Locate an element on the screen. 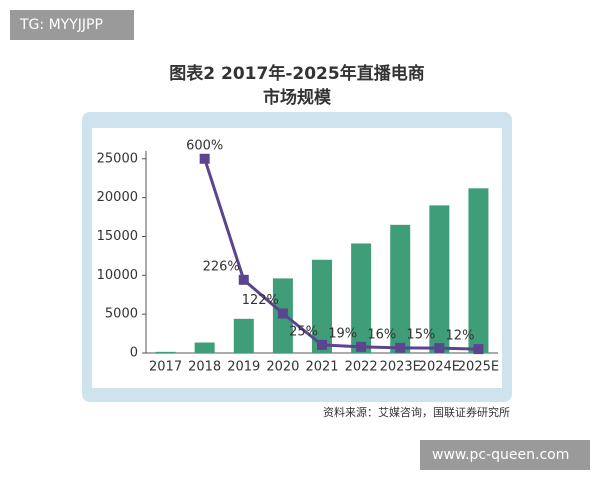  data-label: 25% is located at coordinates (303, 331).